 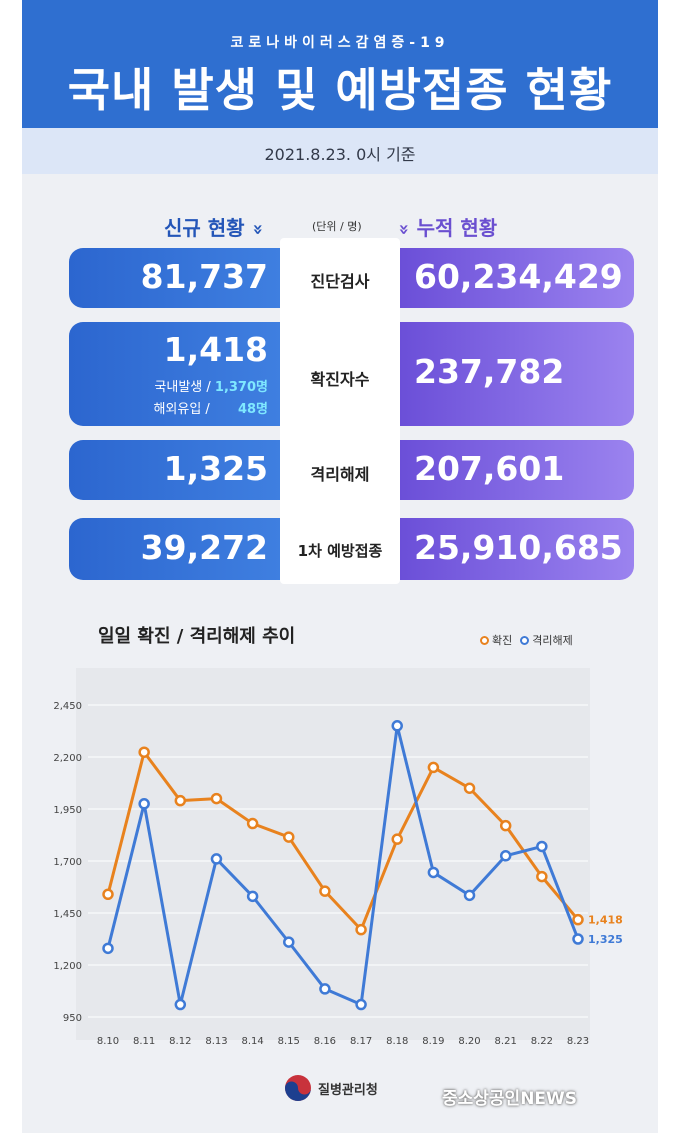 I want to click on test-cumulative-box: 60,234,429, so click(x=517, y=278).